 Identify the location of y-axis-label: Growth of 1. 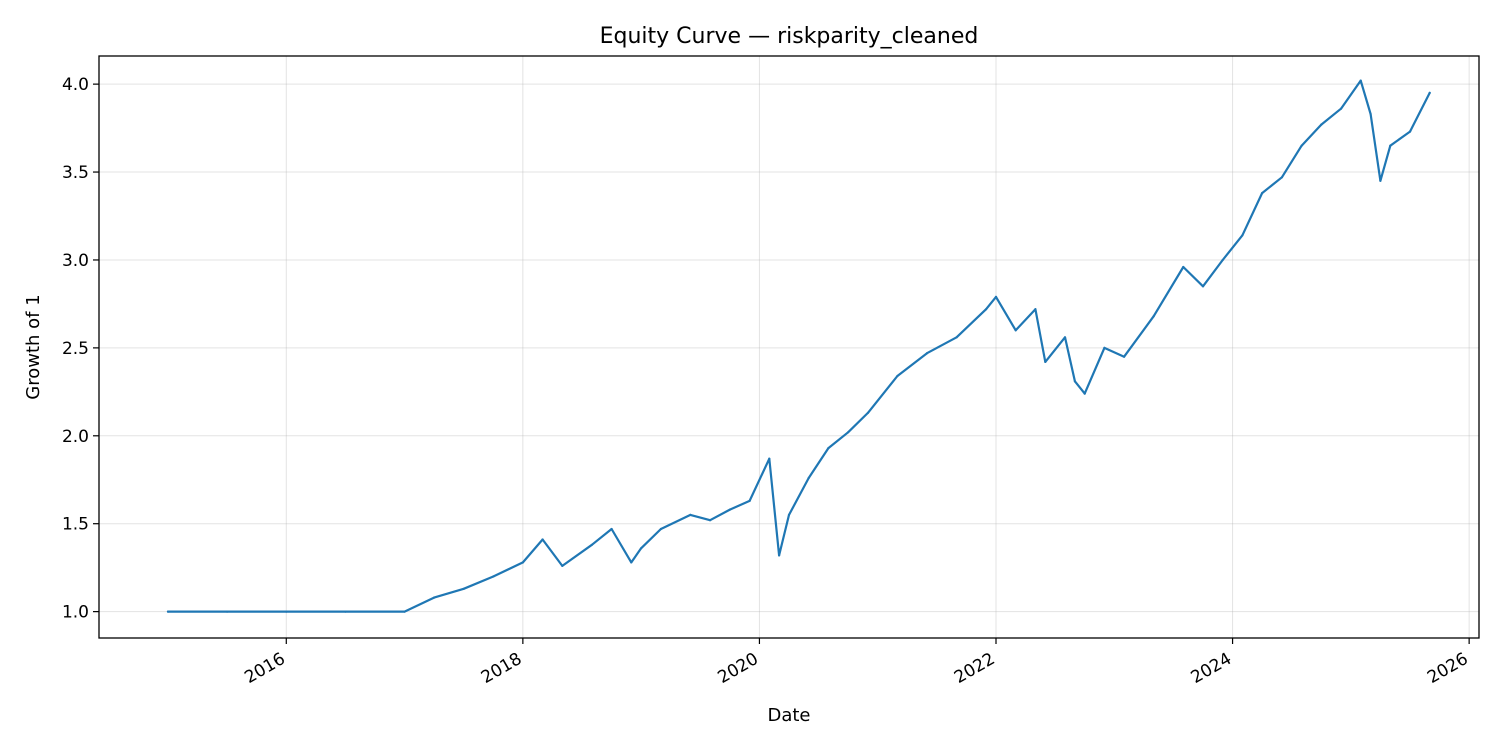
(33, 346).